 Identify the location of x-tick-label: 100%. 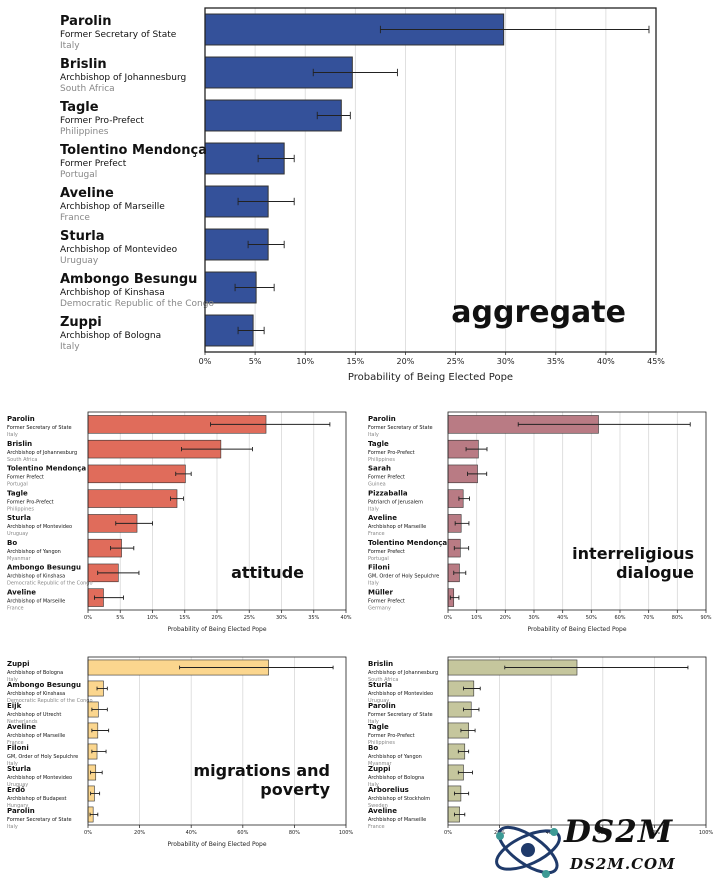
(706, 833).